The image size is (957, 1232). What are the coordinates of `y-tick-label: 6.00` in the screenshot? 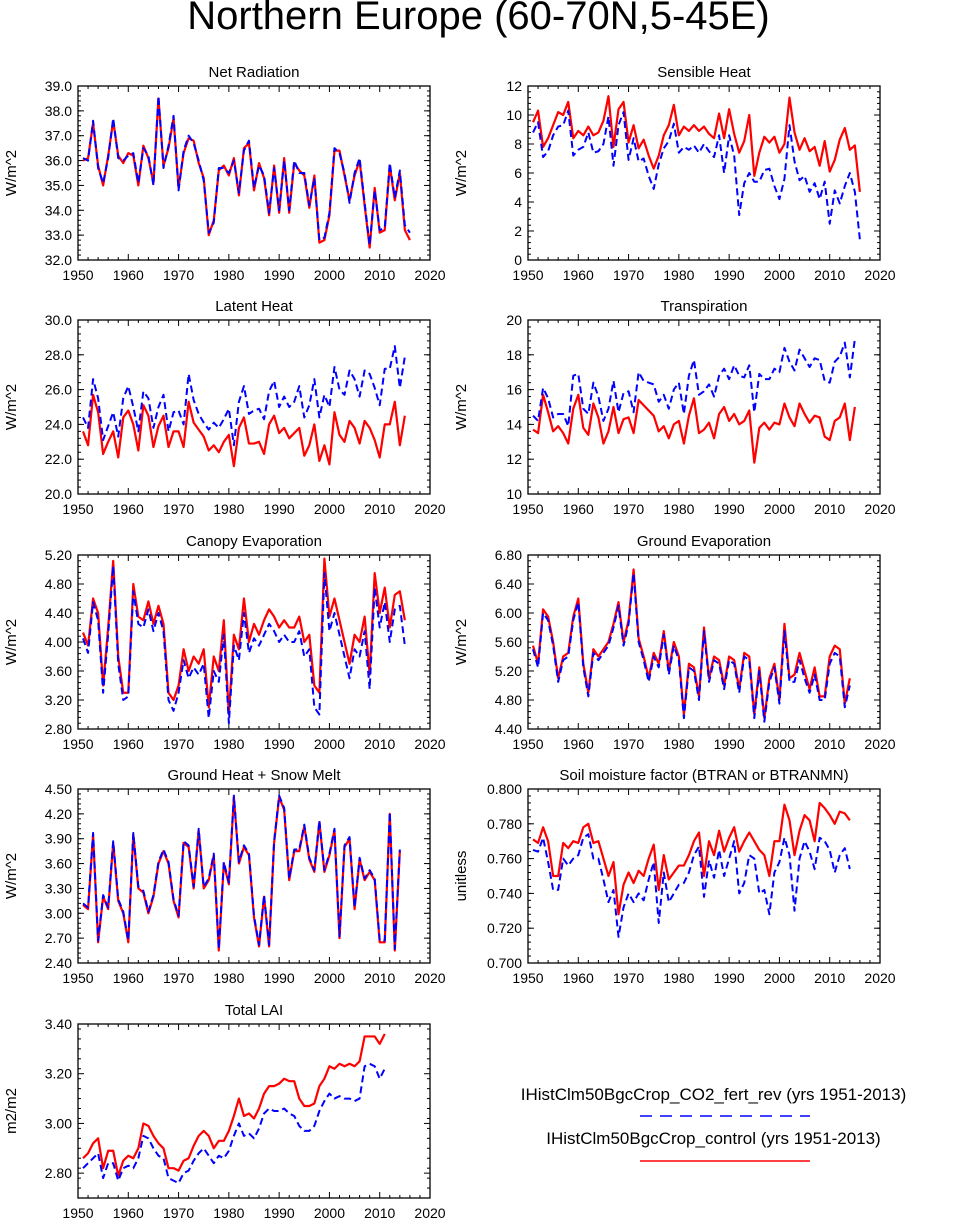 It's located at (508, 613).